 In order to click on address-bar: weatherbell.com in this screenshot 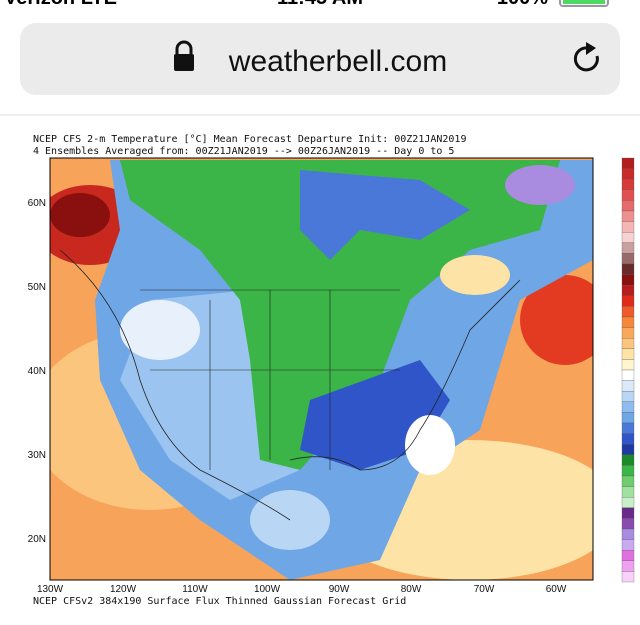, I will do `click(320, 59)`.